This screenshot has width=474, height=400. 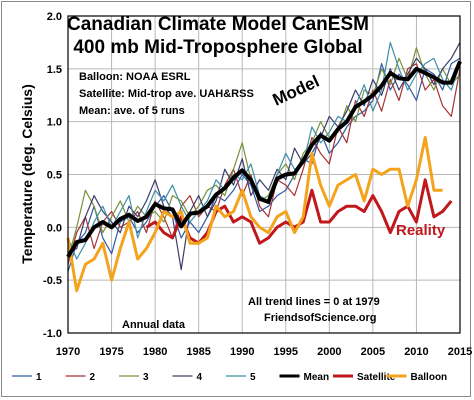 I want to click on x-tick-label: 1985, so click(x=198, y=352).